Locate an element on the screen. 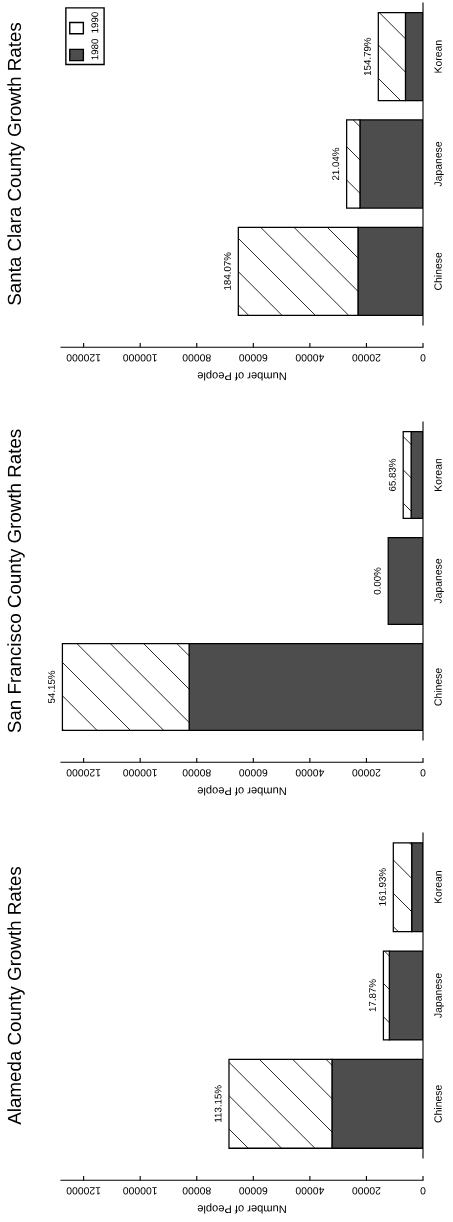 This screenshot has height=1222, width=453. annotation: 17.87% is located at coordinates (372, 995).